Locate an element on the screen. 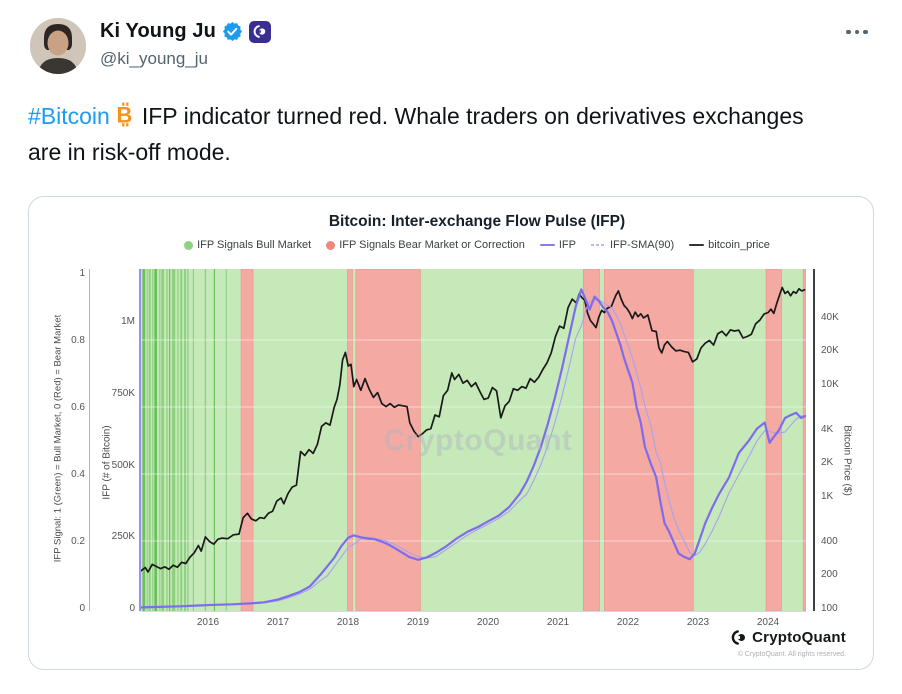 Image resolution: width=902 pixels, height=694 pixels. legend-item: IFP-SMA(90) is located at coordinates (632, 245).